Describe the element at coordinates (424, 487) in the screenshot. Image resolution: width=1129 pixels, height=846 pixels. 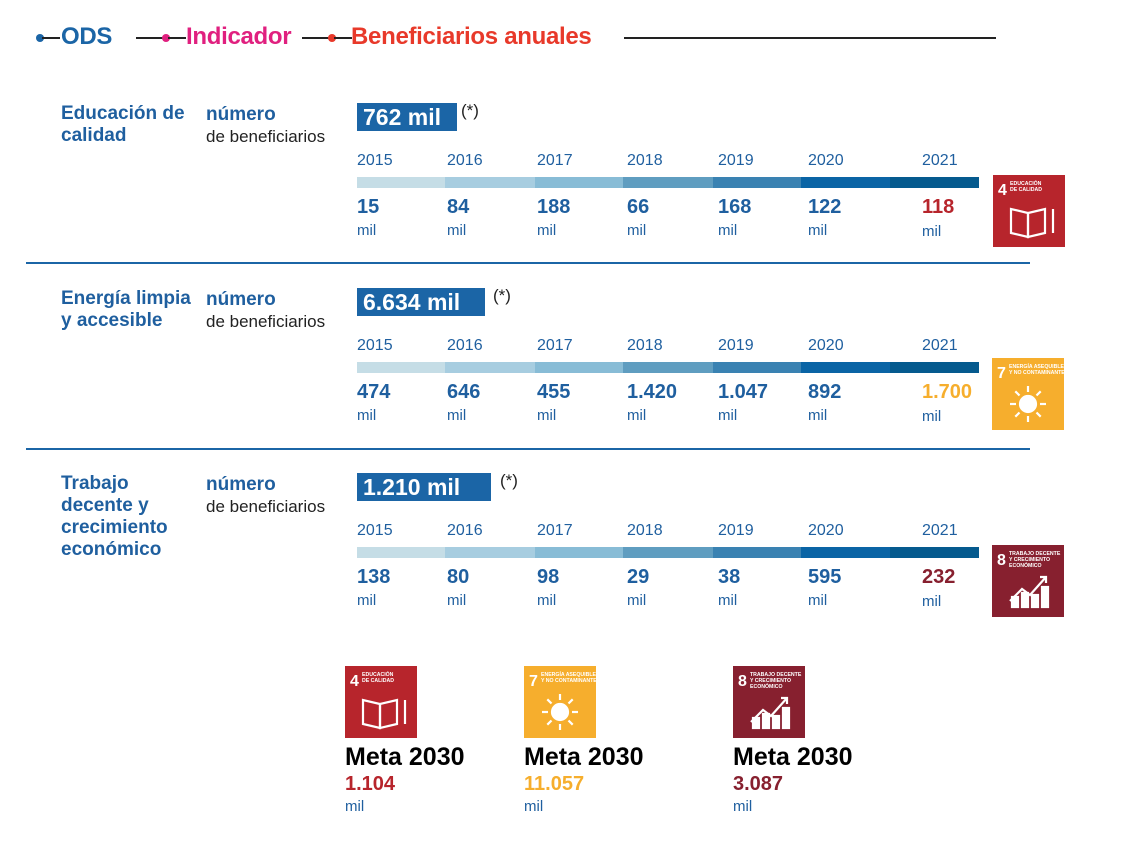
I see `total-badge: 1.210 mil` at that location.